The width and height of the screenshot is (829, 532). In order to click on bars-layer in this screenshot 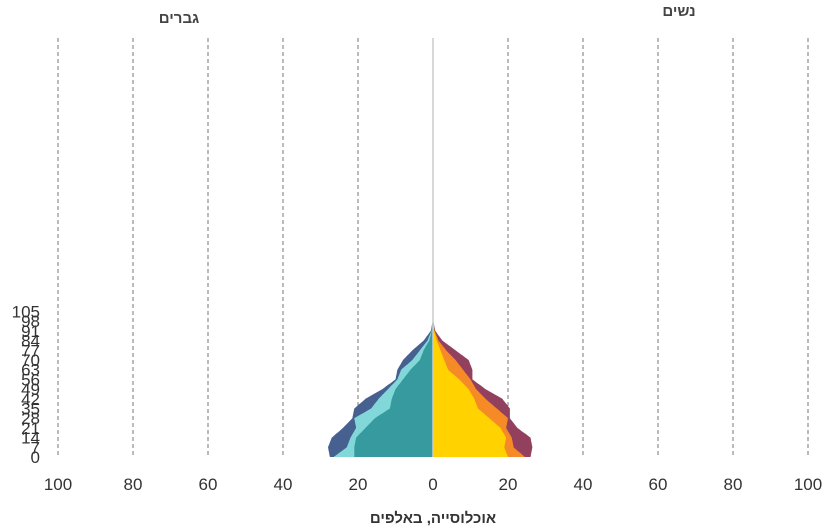, I will do `click(430, 384)`.